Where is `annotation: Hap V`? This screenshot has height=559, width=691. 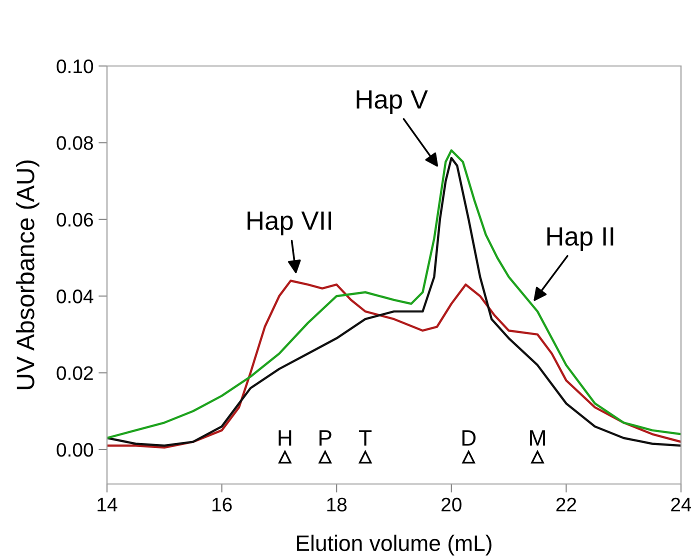
annotation: Hap V is located at coordinates (392, 102).